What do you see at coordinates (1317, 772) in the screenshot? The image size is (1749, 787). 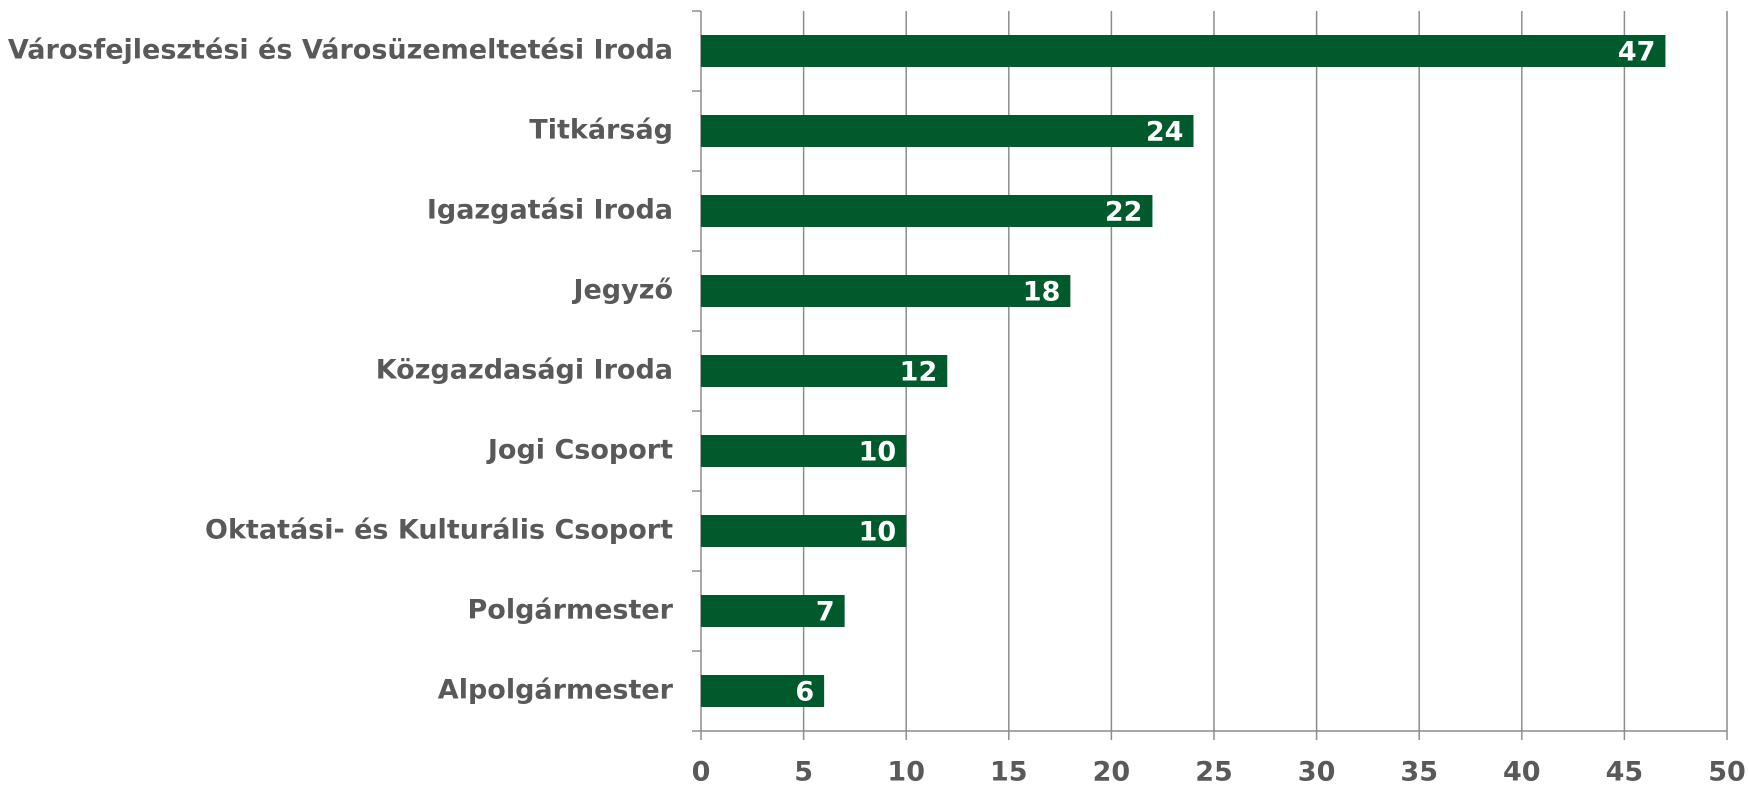 I see `x-tick-label: 30` at bounding box center [1317, 772].